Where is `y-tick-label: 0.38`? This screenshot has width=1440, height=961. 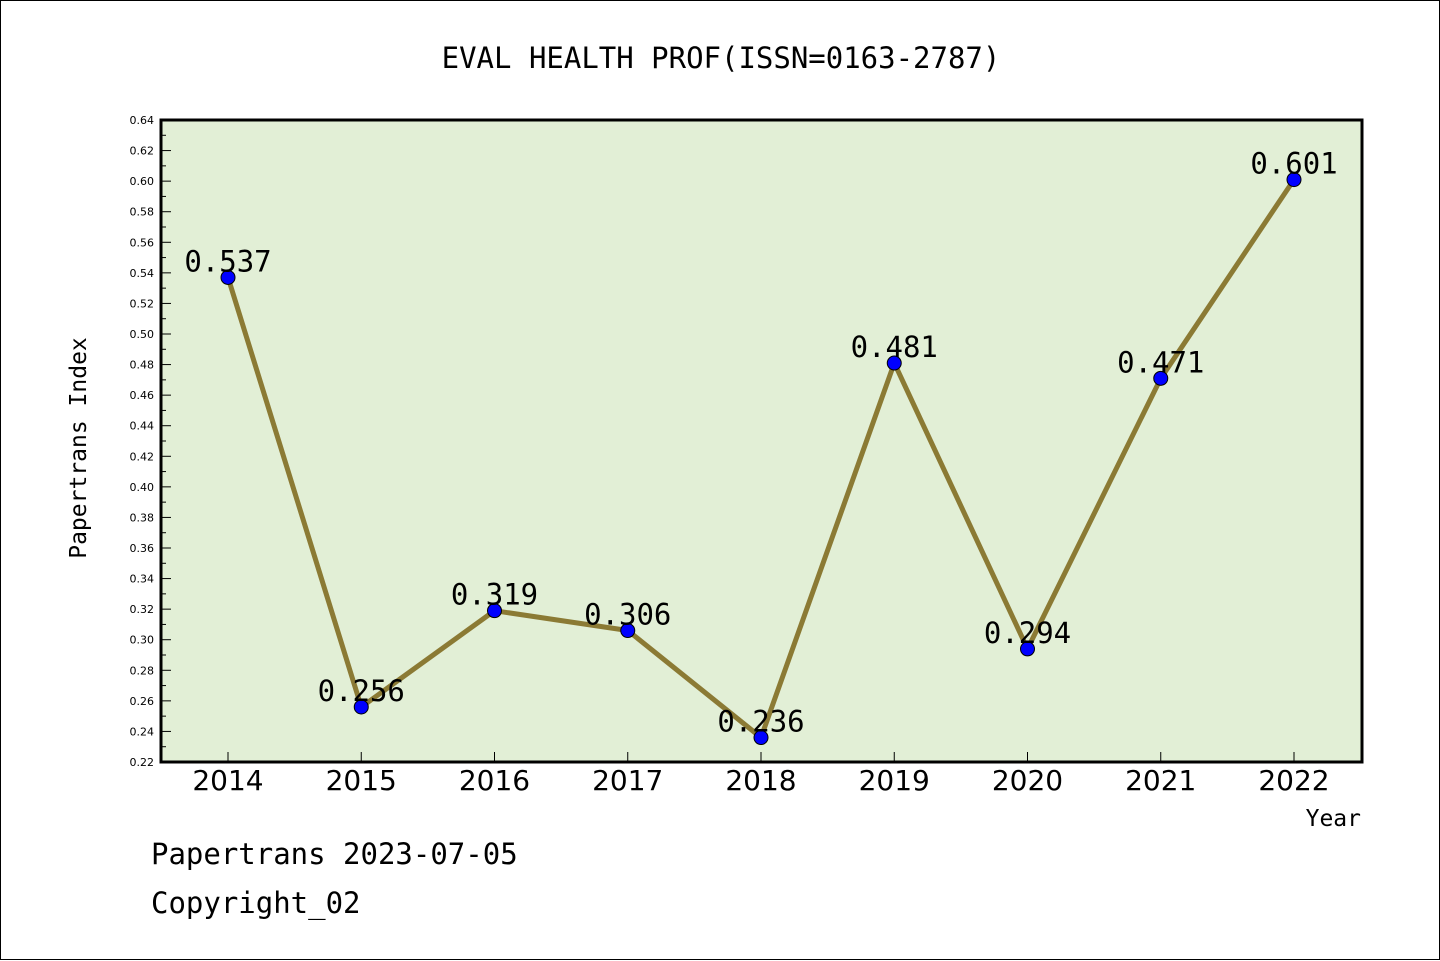 y-tick-label: 0.38 is located at coordinates (142, 517).